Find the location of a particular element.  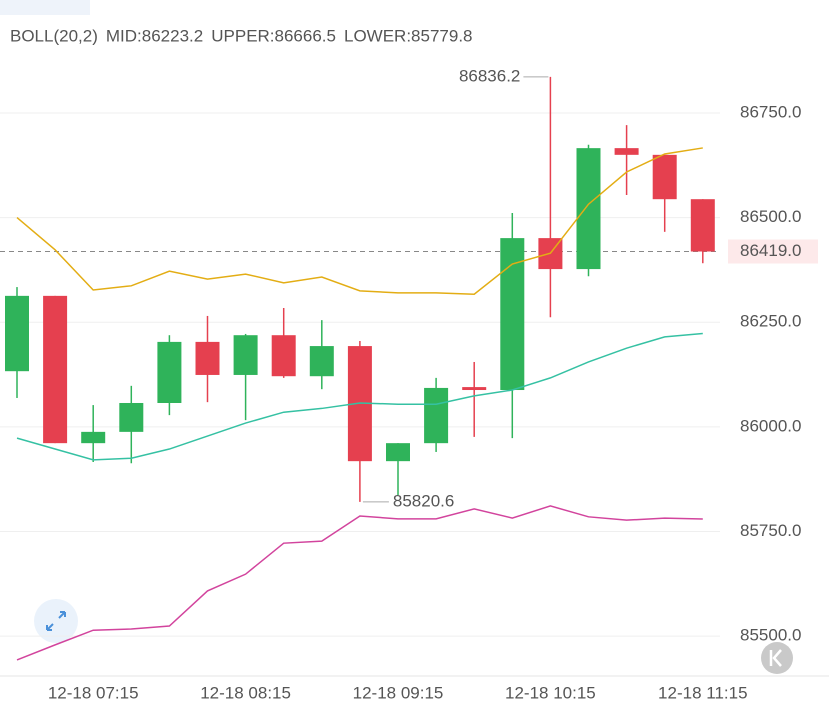

x-tick-label: 12-18 08:15 is located at coordinates (245, 692).